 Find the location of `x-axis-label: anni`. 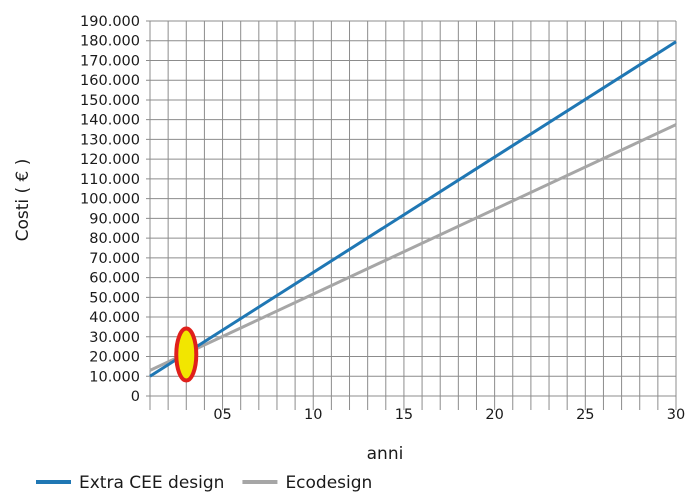

x-axis-label: anni is located at coordinates (385, 454).